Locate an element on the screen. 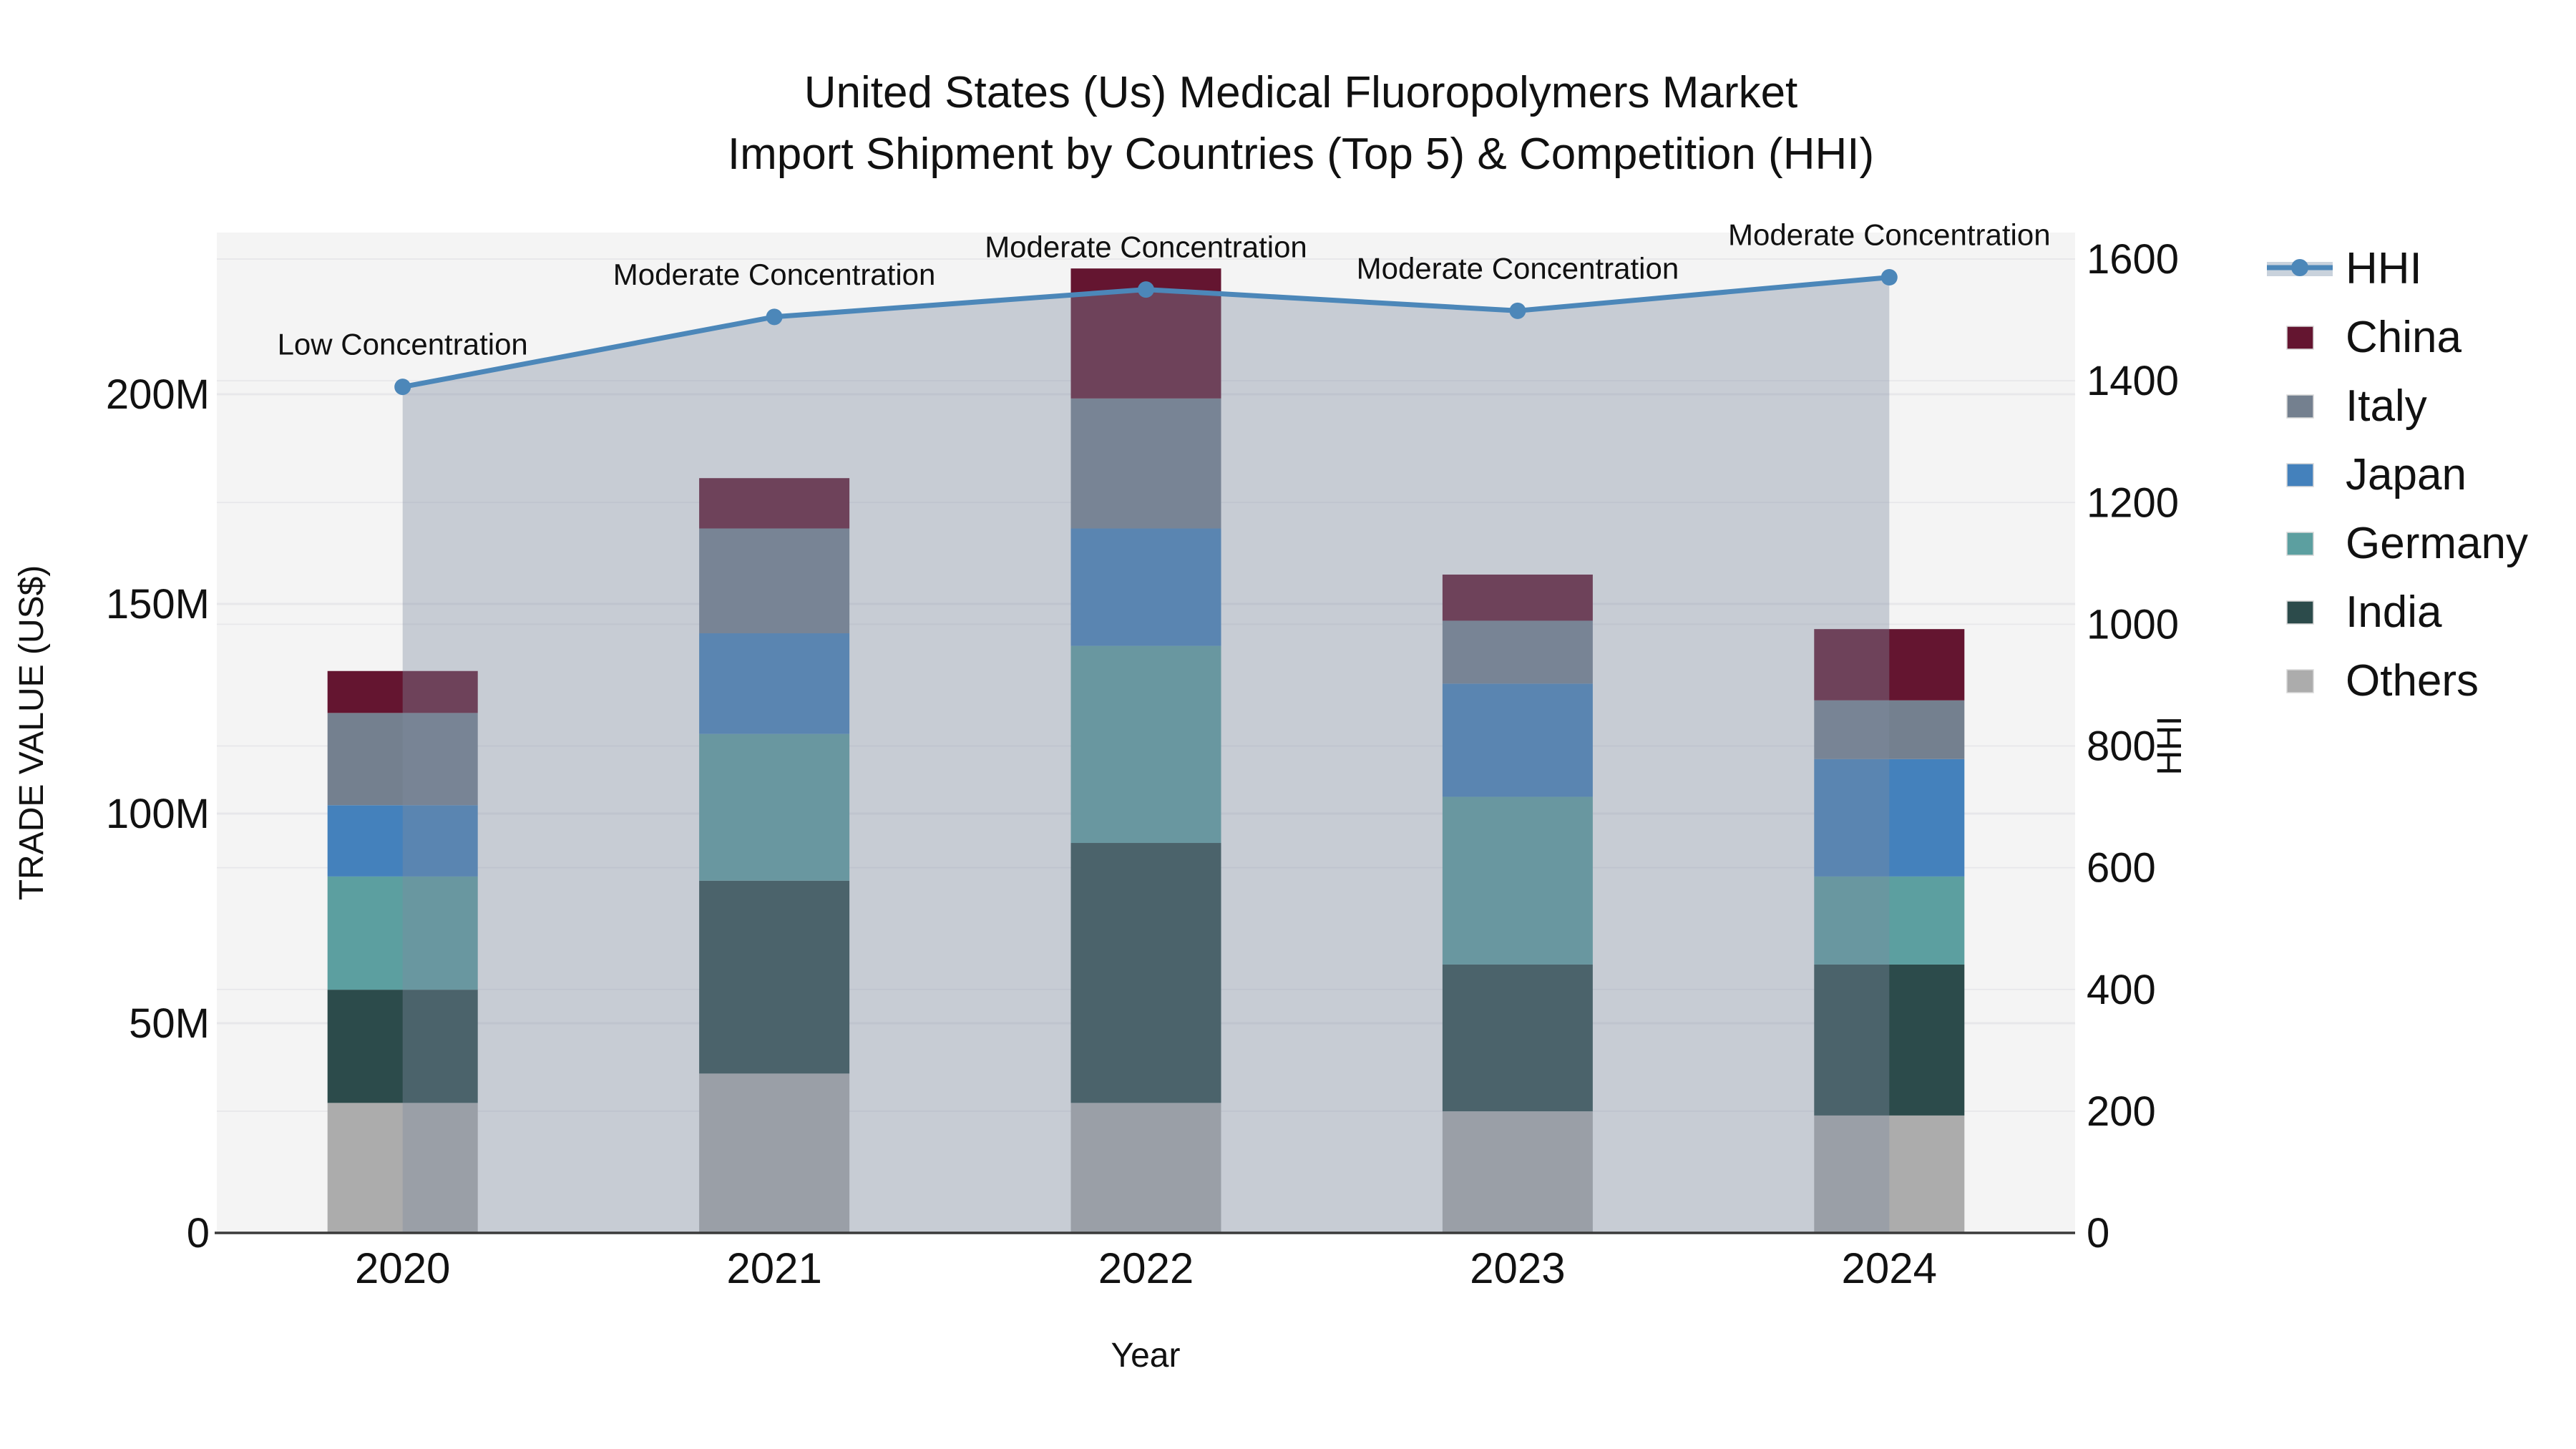 This screenshot has width=2576, height=1449. bar-segment-japan-2021 is located at coordinates (774, 683).